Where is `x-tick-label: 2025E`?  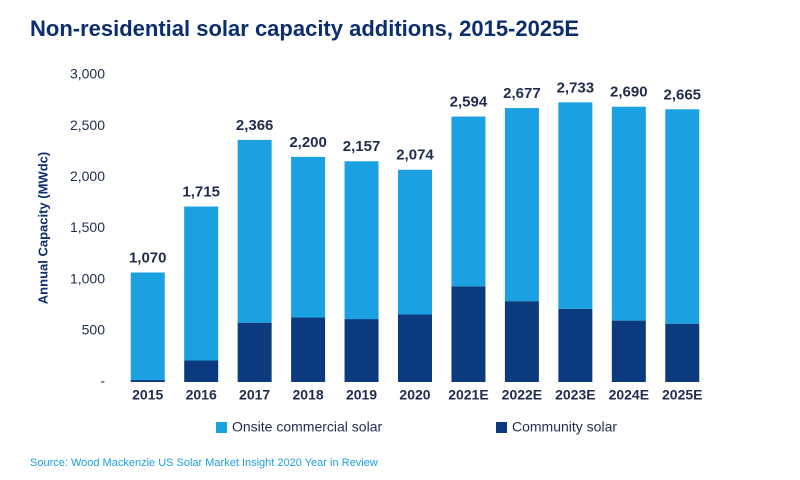 x-tick-label: 2025E is located at coordinates (682, 395).